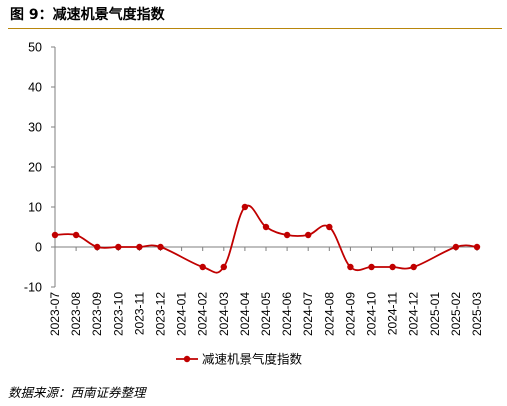 This screenshot has width=507, height=406. Describe the element at coordinates (77, 392) in the screenshot. I see `data-source-note: 数据来源：西南证券整理` at that location.